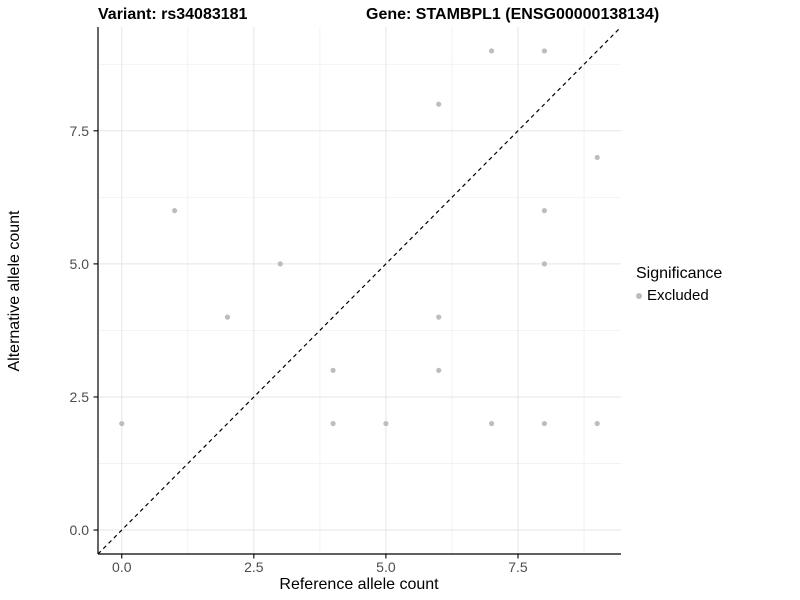  Describe the element at coordinates (122, 567) in the screenshot. I see `x-tick-label: 0.0` at that location.